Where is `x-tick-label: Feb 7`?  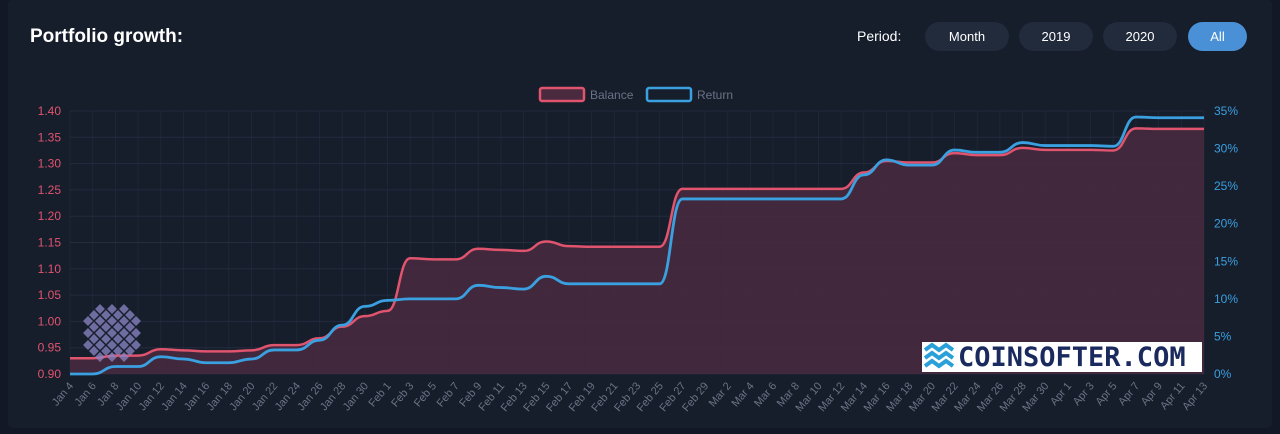
x-tick-label: Feb 7 is located at coordinates (448, 394).